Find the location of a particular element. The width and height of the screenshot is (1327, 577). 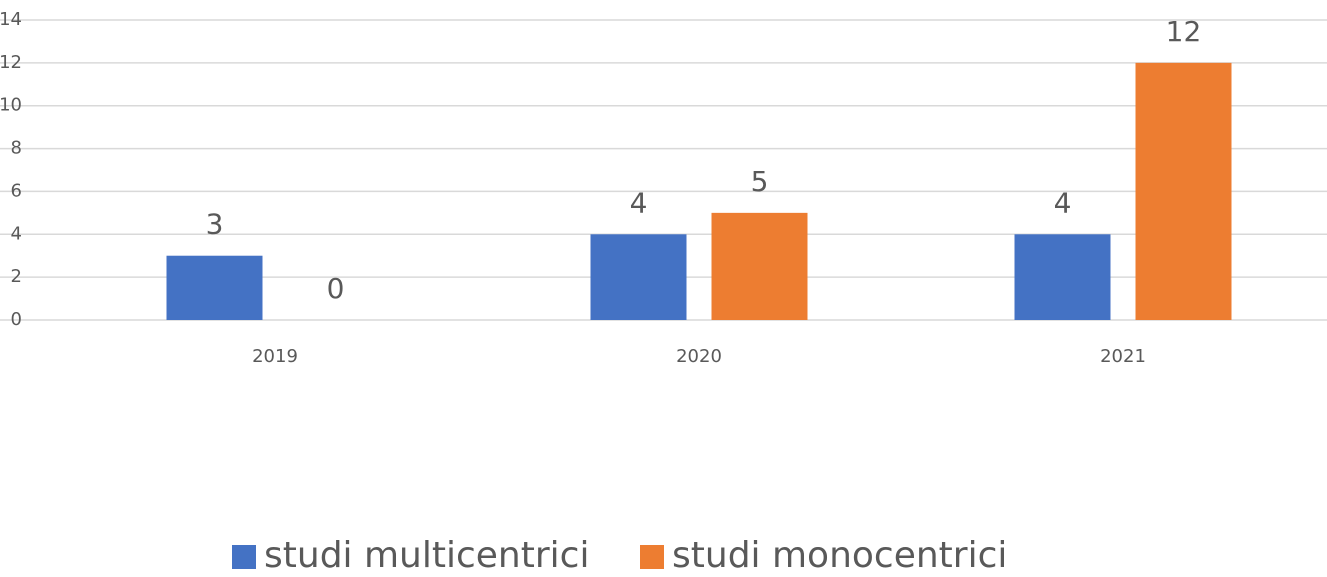

x-tick-label: 2019 is located at coordinates (275, 356).